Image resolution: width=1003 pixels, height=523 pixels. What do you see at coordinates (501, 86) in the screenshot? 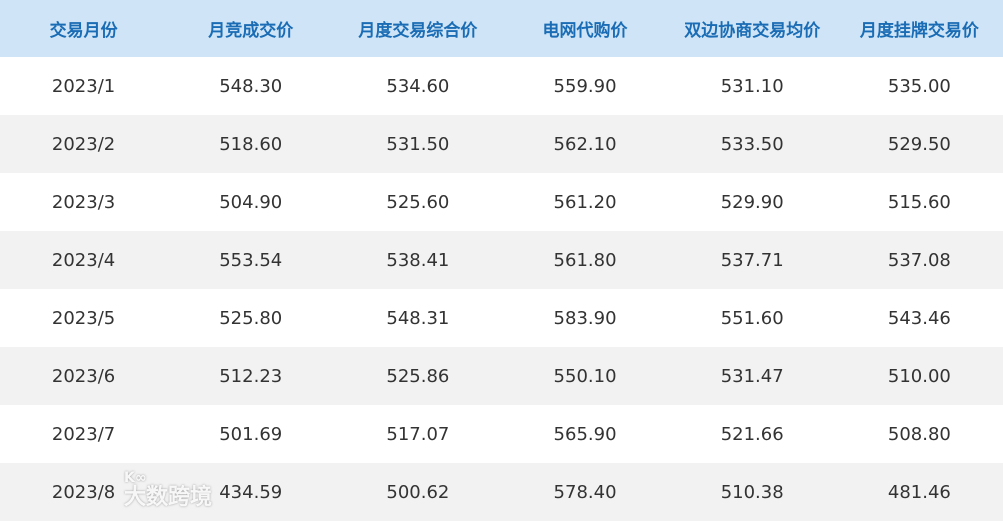
I see `table-row: 2023/1 548.30 534.60 559.90 531.10 535.00` at bounding box center [501, 86].